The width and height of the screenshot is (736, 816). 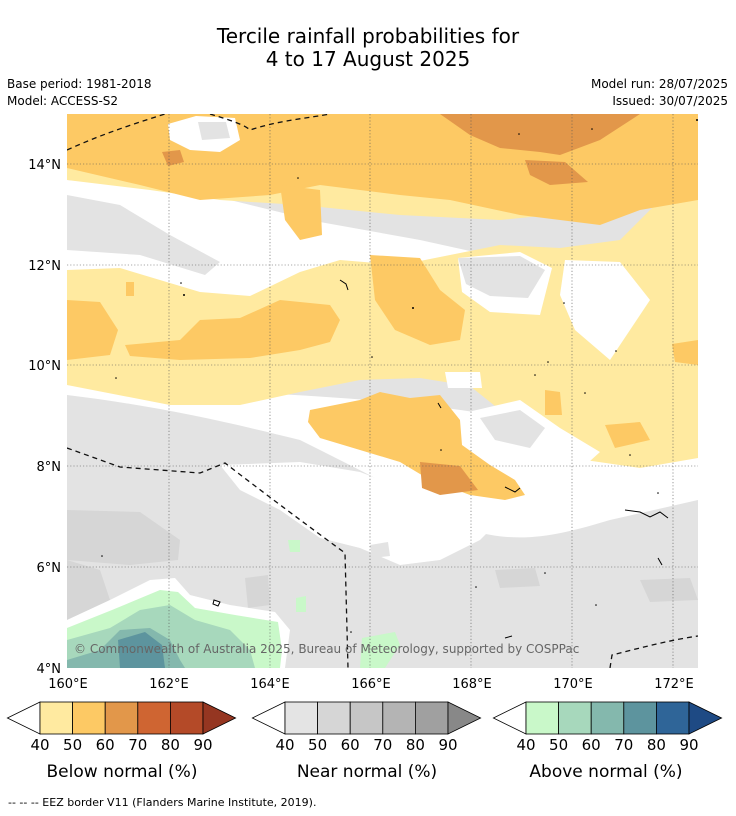 I want to click on lat-label-4n: 4°N, so click(x=49, y=669).